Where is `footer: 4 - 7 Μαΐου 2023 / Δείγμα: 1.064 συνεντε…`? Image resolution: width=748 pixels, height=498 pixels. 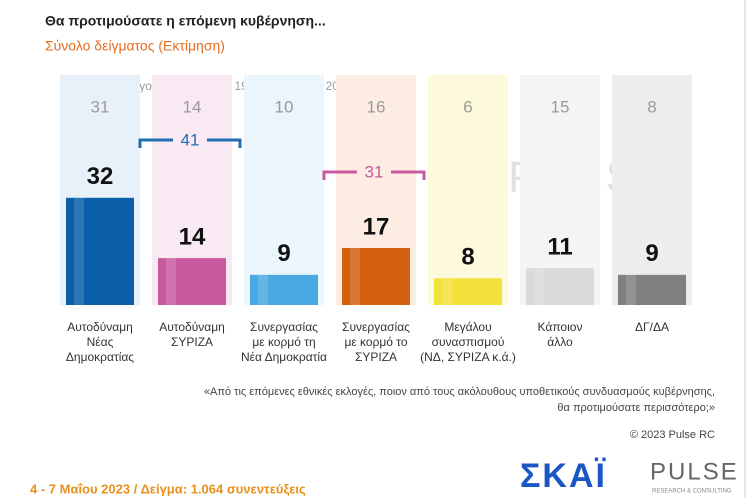
footer: 4 - 7 Μαΐου 2023 / Δείγμα: 1.064 συνεντε… is located at coordinates (168, 488).